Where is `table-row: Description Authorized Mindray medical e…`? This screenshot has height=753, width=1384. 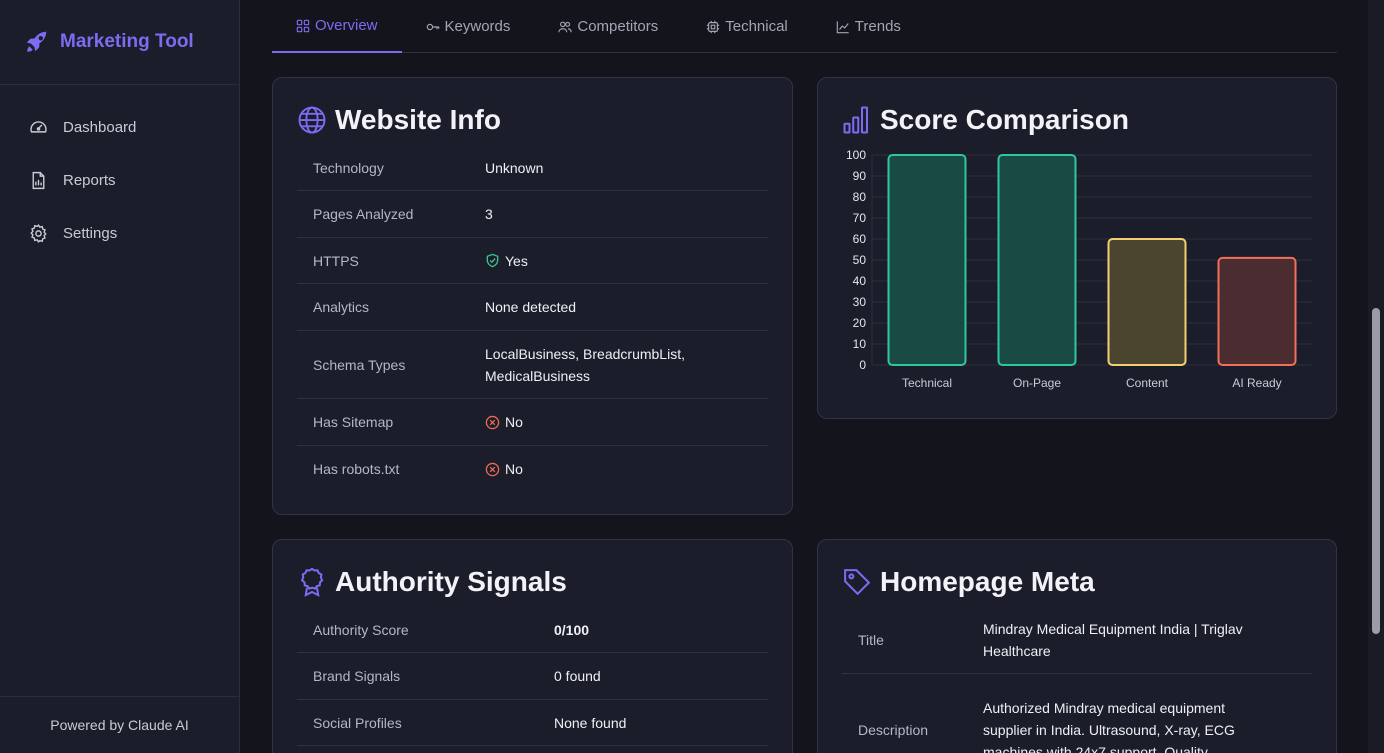 table-row: Description Authorized Mindray medical e… is located at coordinates (1077, 713).